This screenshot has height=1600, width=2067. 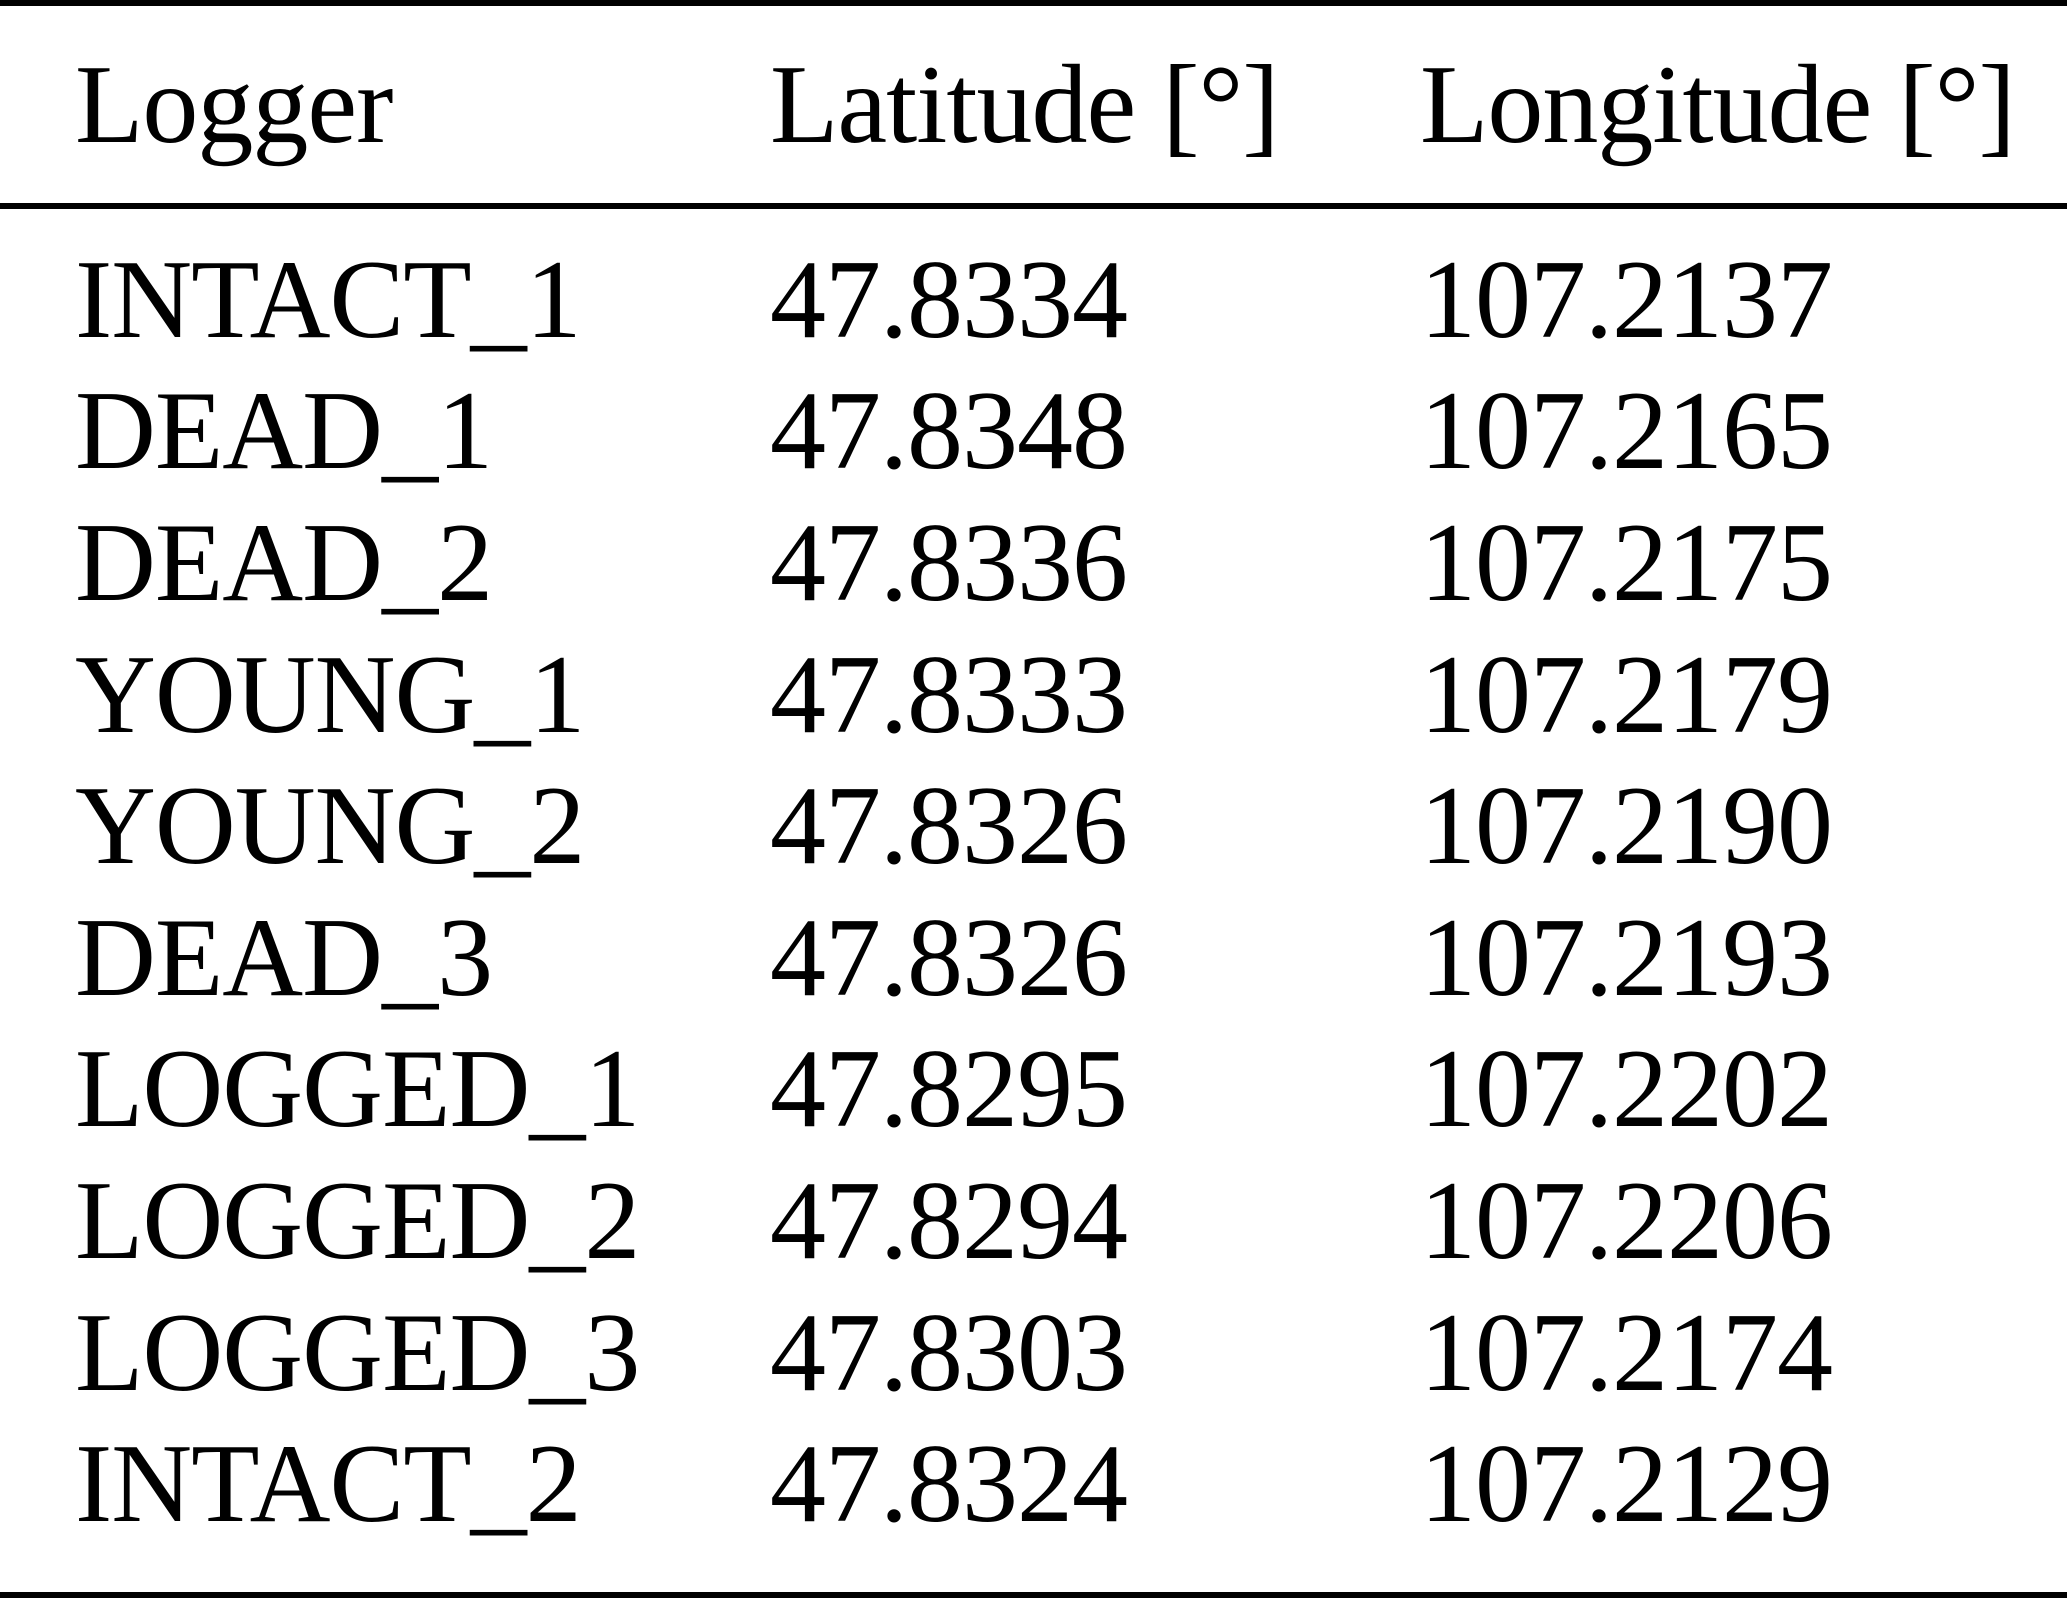 What do you see at coordinates (1033, 206) in the screenshot?
I see `table-header-separator-rule` at bounding box center [1033, 206].